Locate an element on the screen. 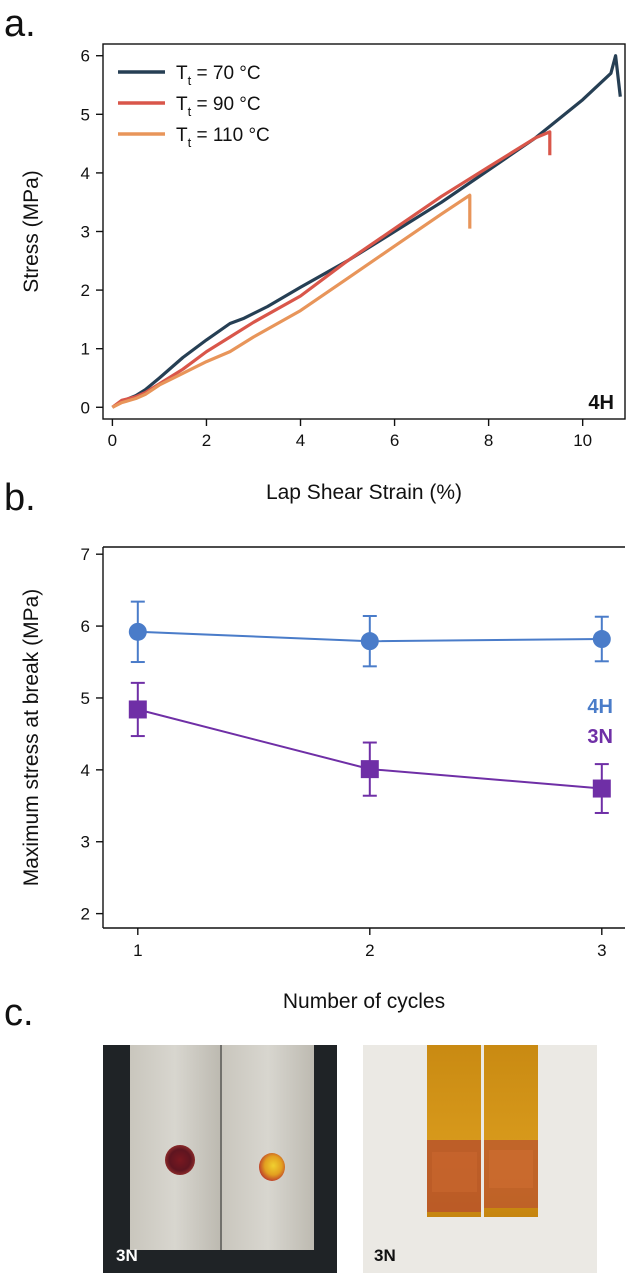 The width and height of the screenshot is (627, 1273). chart-a-ylabel: Stress (MPa) is located at coordinates (31, 231).